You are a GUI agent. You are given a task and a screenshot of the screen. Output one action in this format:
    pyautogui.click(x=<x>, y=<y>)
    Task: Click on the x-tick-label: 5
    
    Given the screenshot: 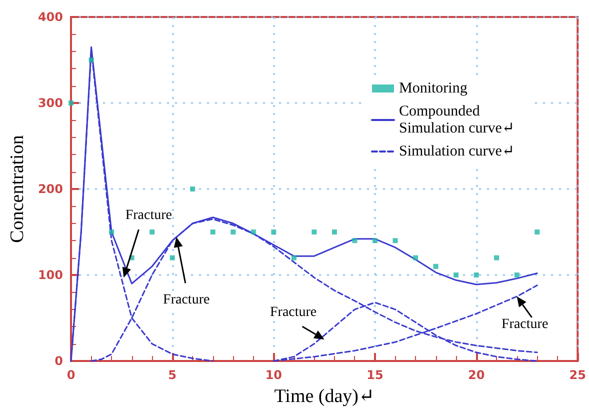 What is the action you would take?
    pyautogui.click(x=172, y=375)
    